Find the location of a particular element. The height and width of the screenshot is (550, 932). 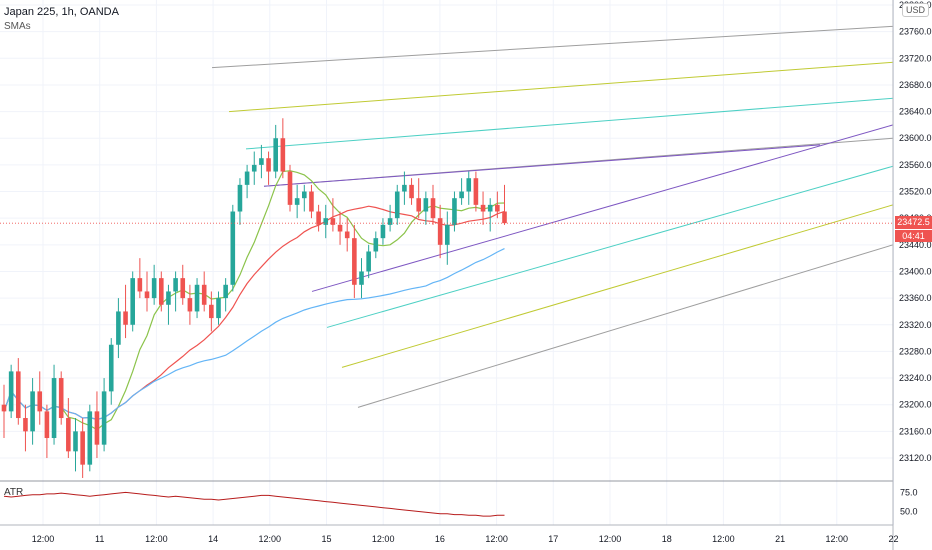

atr-tick-label: 50.0 is located at coordinates (909, 512).